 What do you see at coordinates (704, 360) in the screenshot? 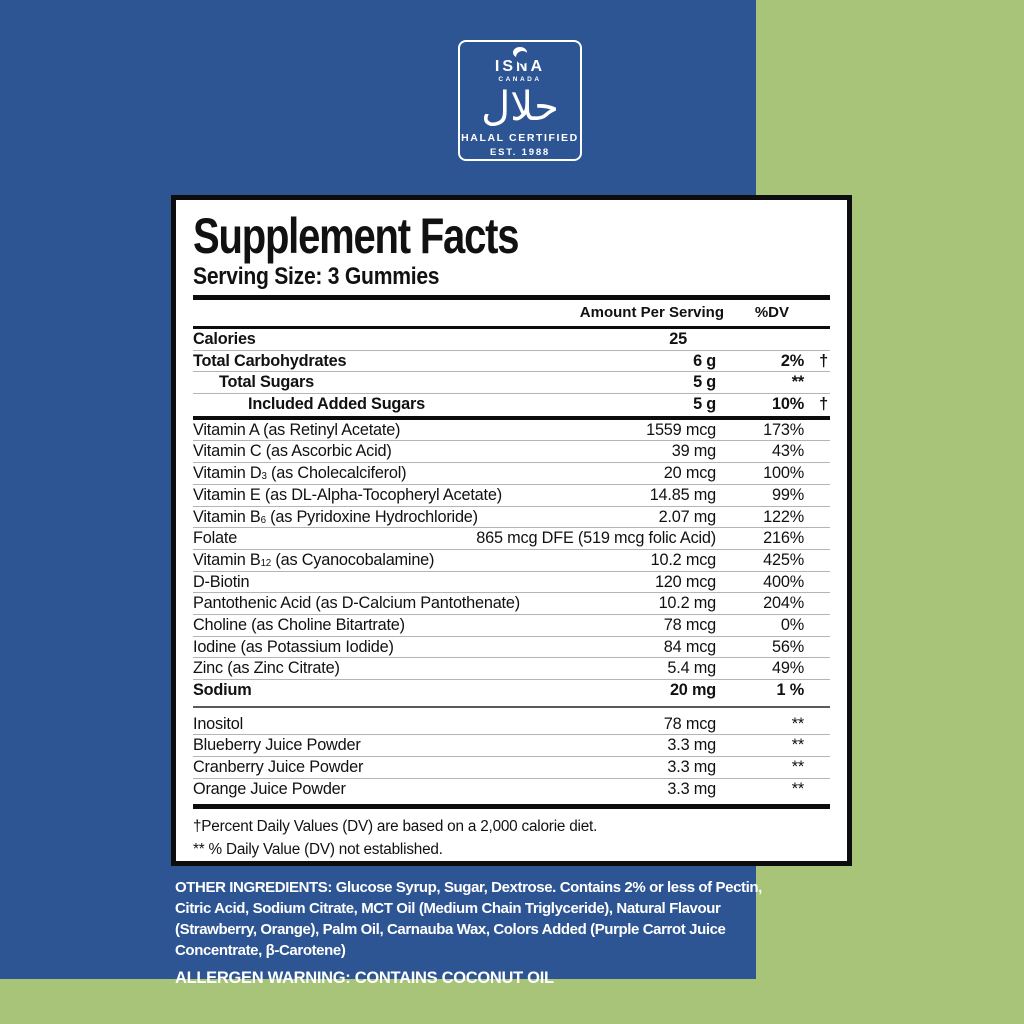
I see `amount-per-serving-value: 6 g` at bounding box center [704, 360].